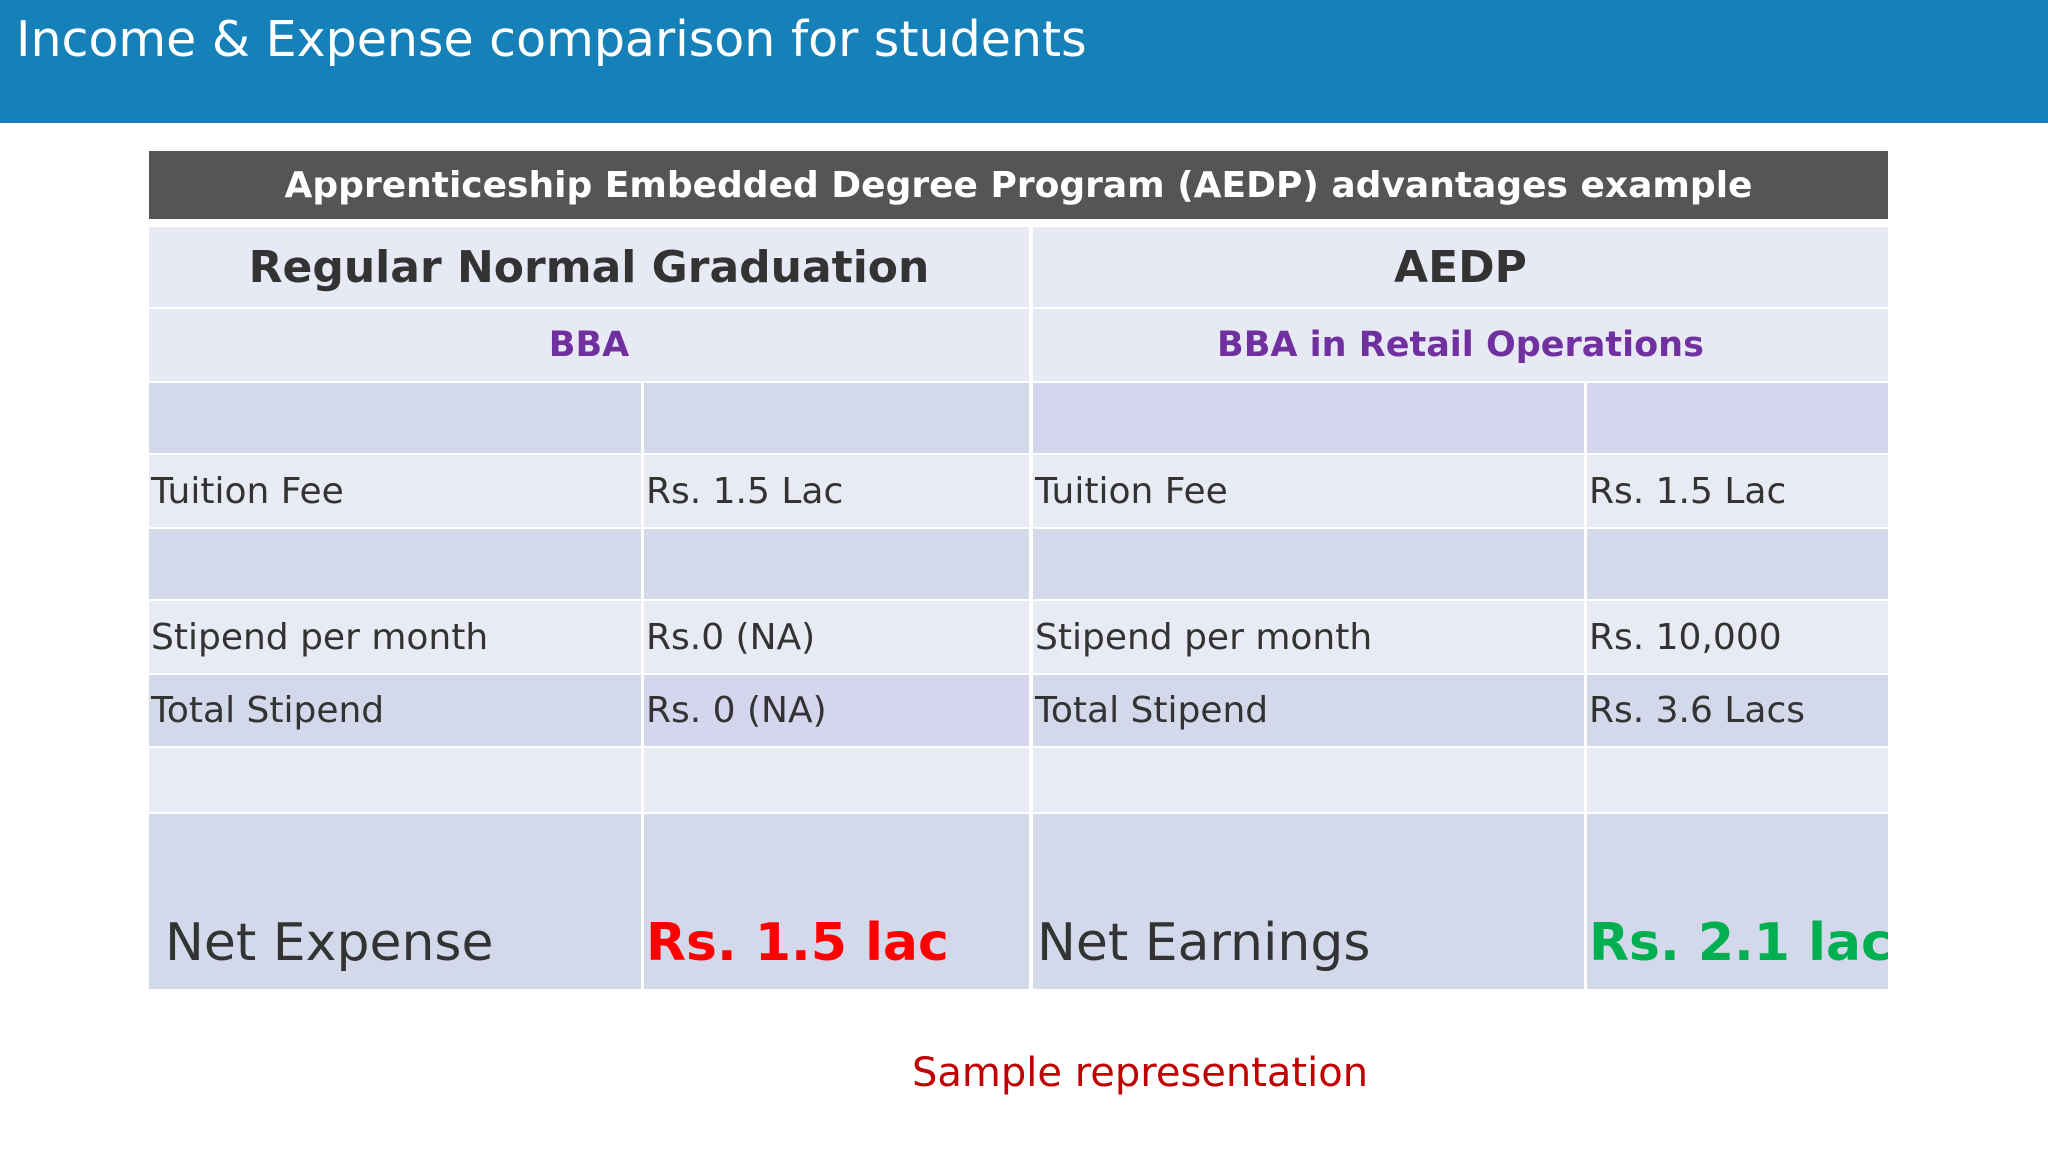 This screenshot has width=2048, height=1152. What do you see at coordinates (836, 710) in the screenshot?
I see `left-total-stipend-value: Rs. 0 (NA)` at bounding box center [836, 710].